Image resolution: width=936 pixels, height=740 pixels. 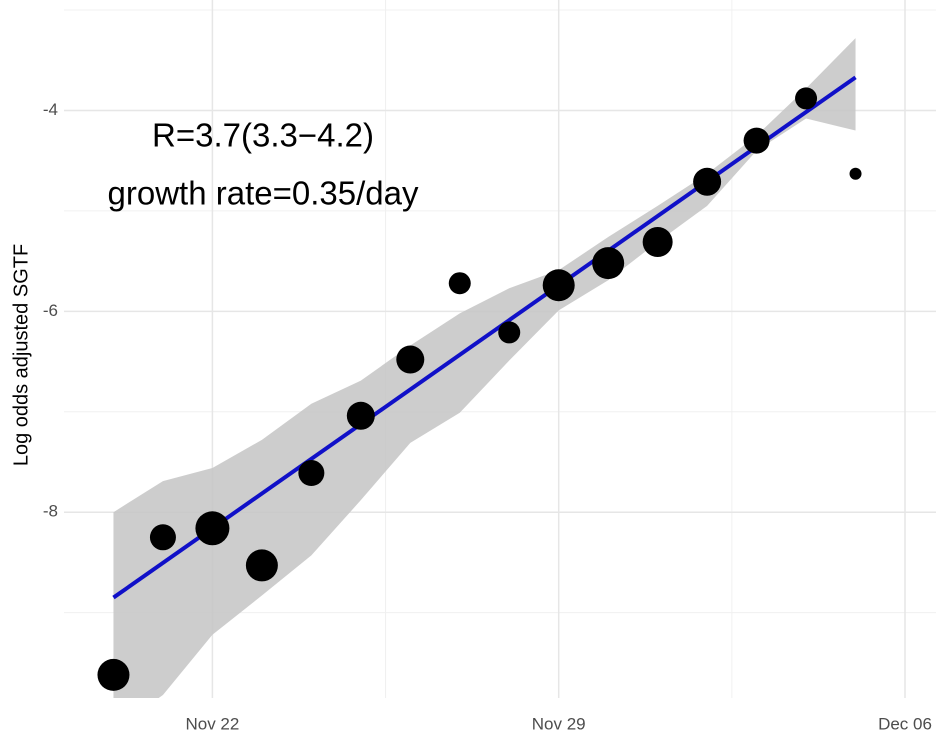 What do you see at coordinates (21, 355) in the screenshot?
I see `y-axis-label: Log odds adjusted SGTF` at bounding box center [21, 355].